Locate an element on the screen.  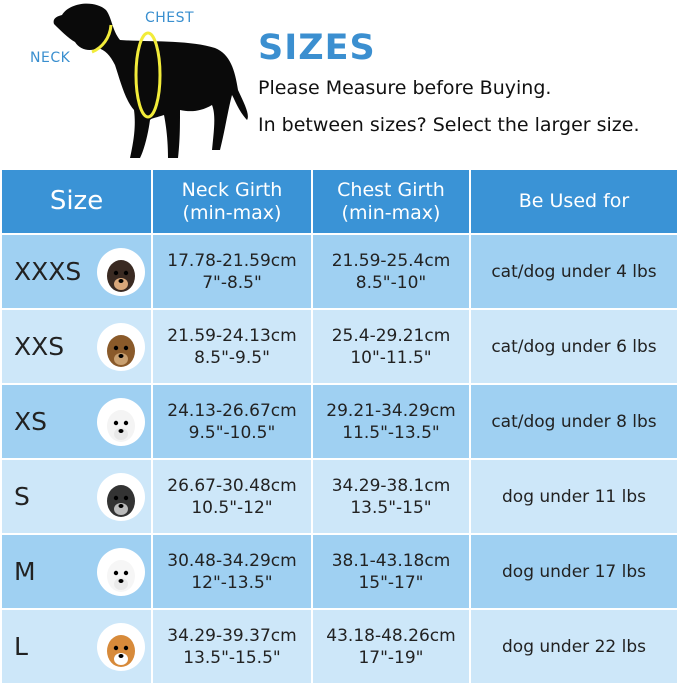
chest-cm: 43.18-48.26cm is located at coordinates (391, 635).